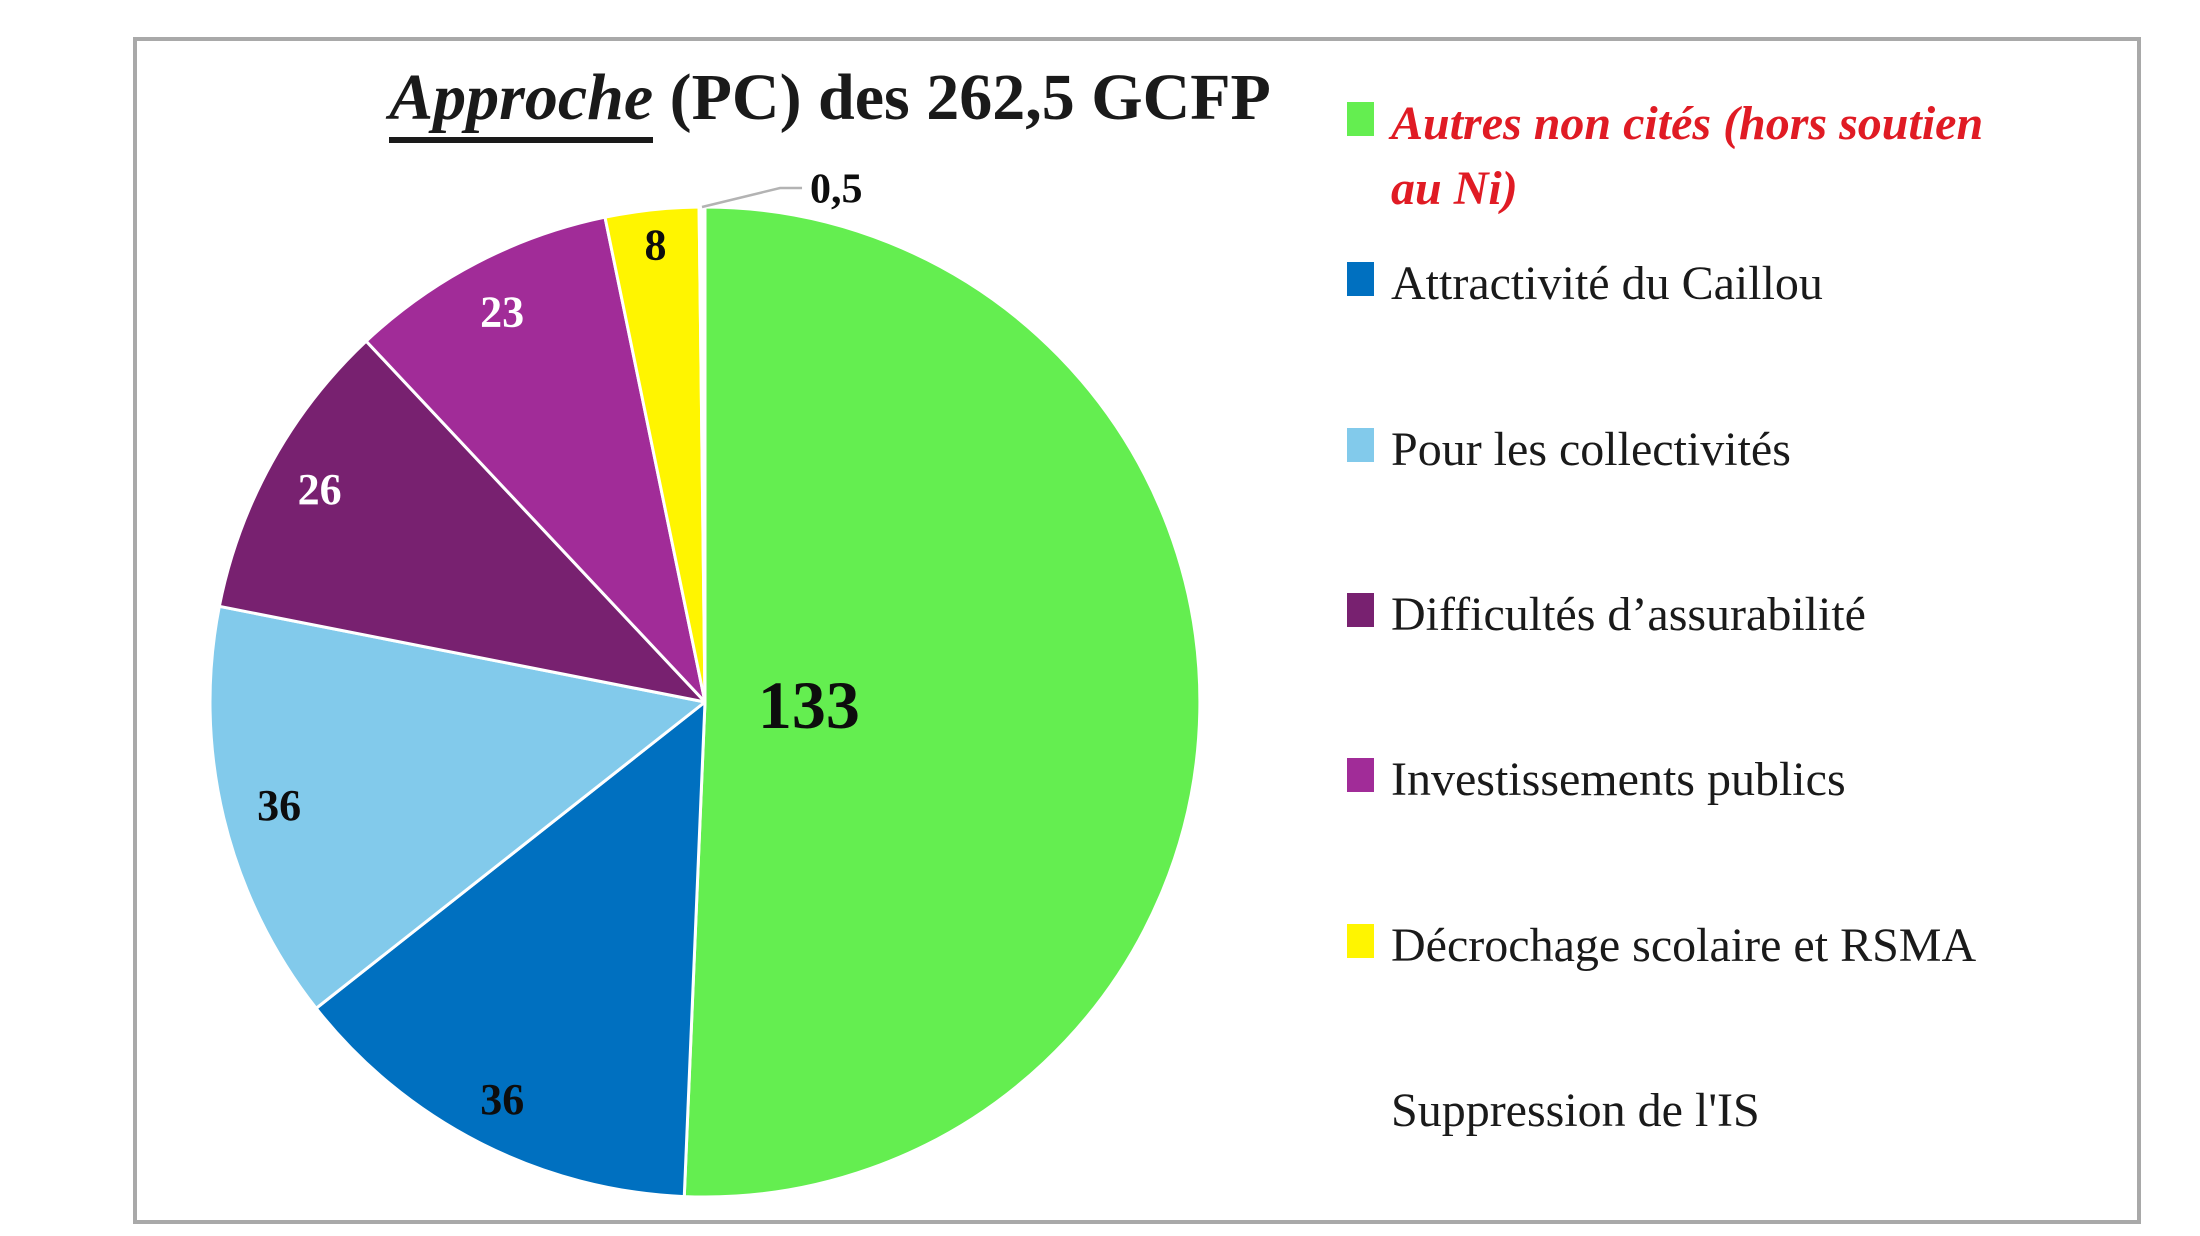  I want to click on legend-item-label-1: Attractivité du Caillou, so click(1607, 283).